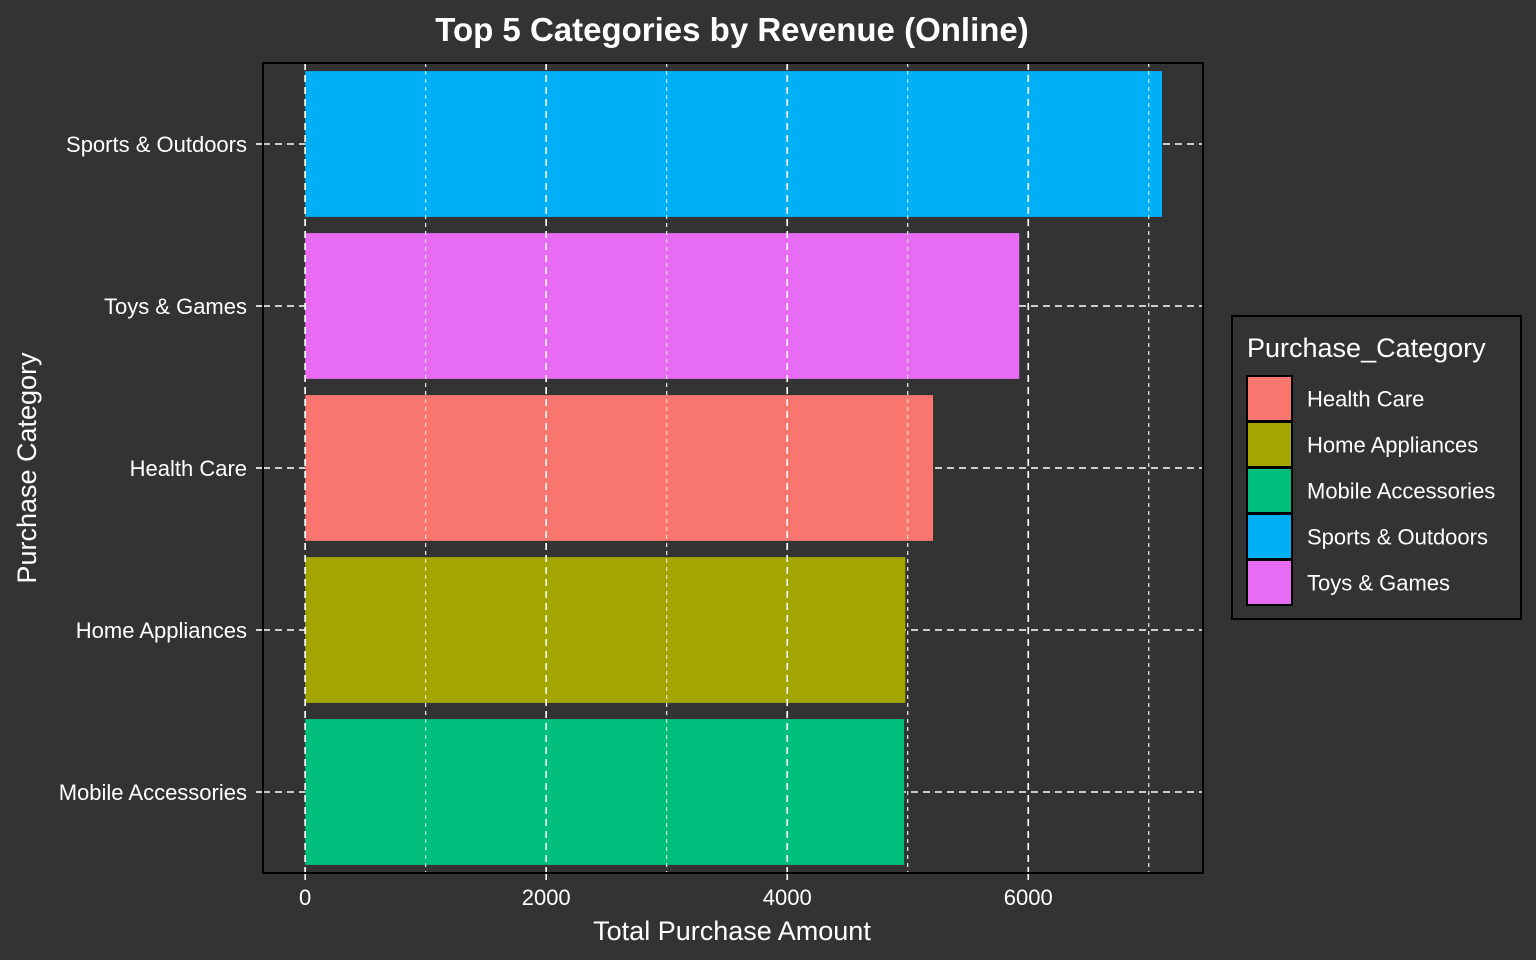 Image resolution: width=1536 pixels, height=960 pixels. I want to click on y-axis-title: Purchase Category, so click(27, 468).